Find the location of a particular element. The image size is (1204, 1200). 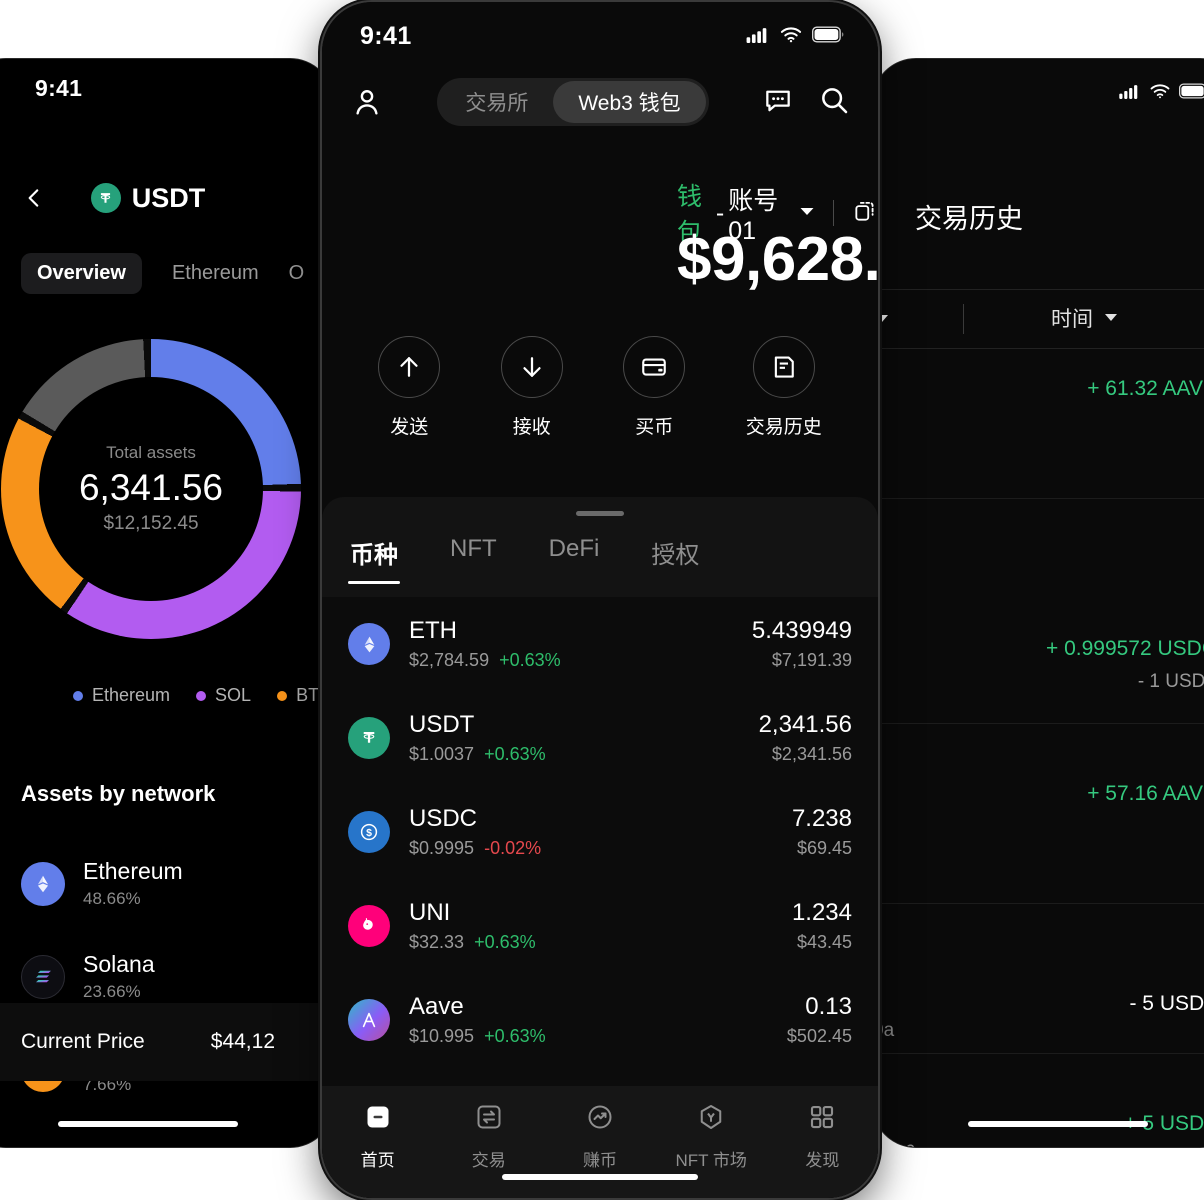

home-indicator is located at coordinates (600, 1177).